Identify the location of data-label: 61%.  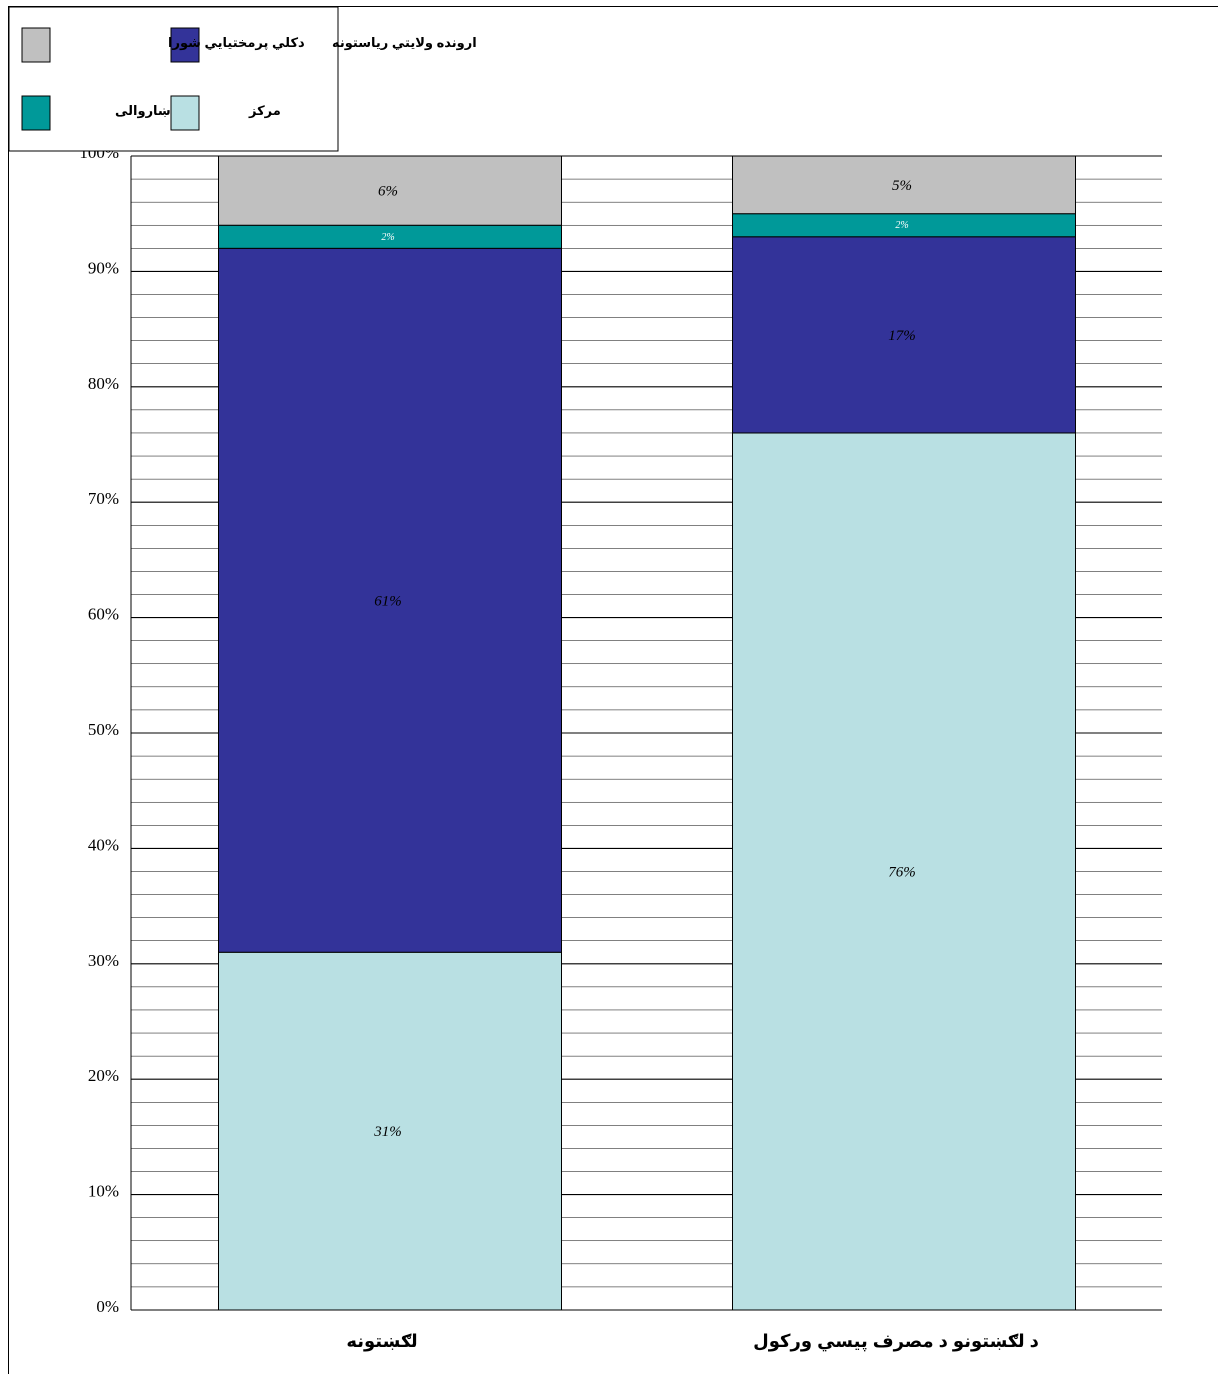
(388, 601).